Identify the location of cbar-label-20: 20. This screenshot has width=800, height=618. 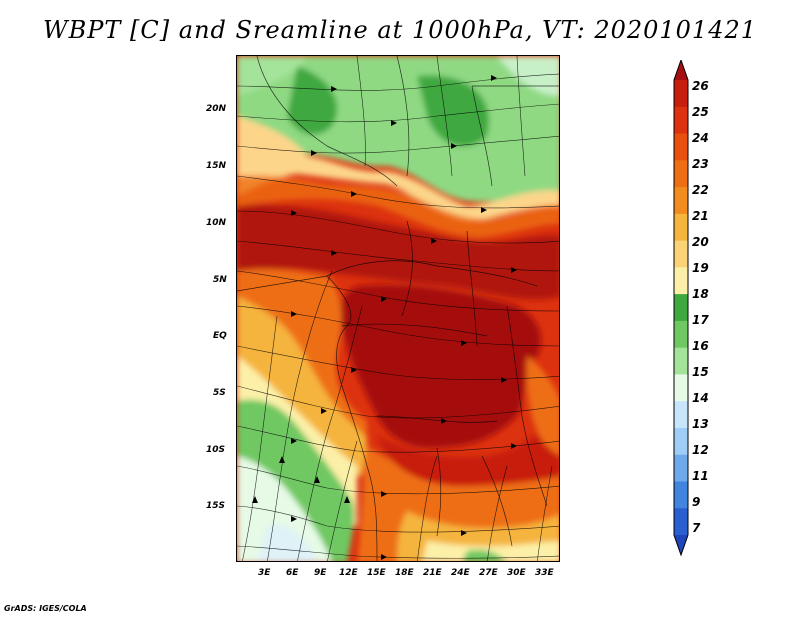
(700, 242).